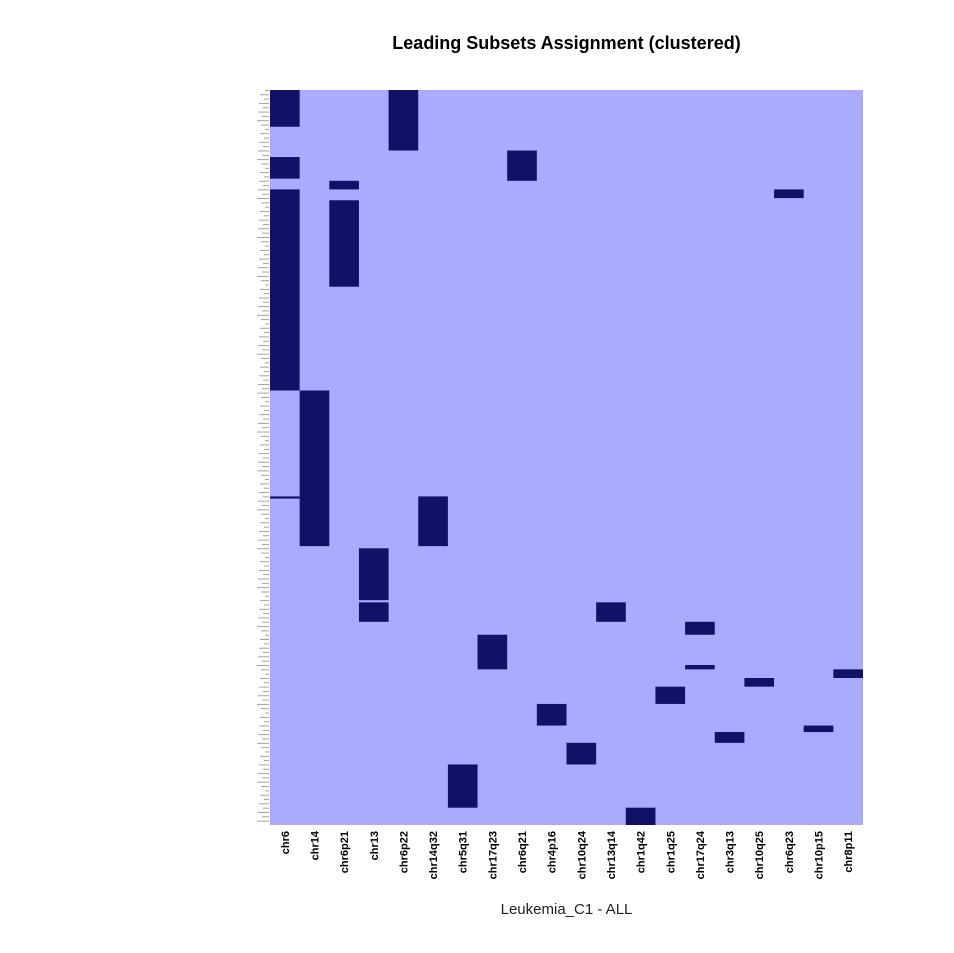 This screenshot has width=954, height=953. Describe the element at coordinates (315, 845) in the screenshot. I see `column-label: chr14` at that location.